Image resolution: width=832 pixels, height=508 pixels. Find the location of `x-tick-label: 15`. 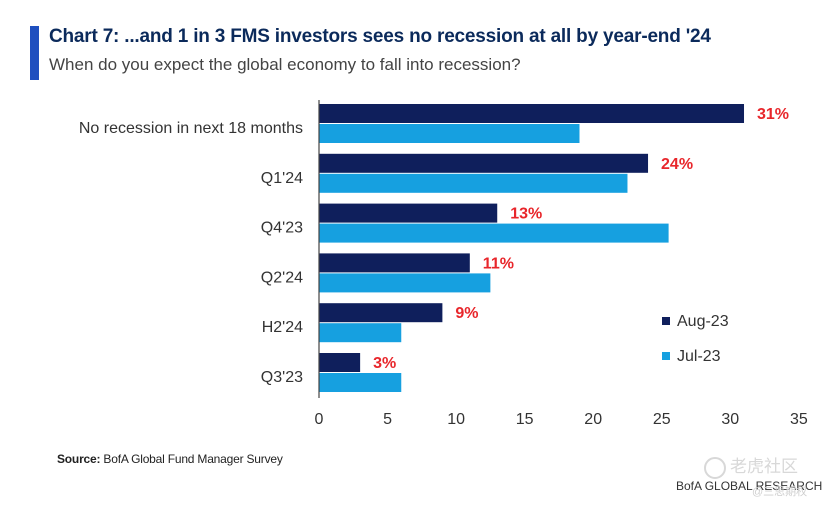

x-tick-label: 15 is located at coordinates (525, 419).